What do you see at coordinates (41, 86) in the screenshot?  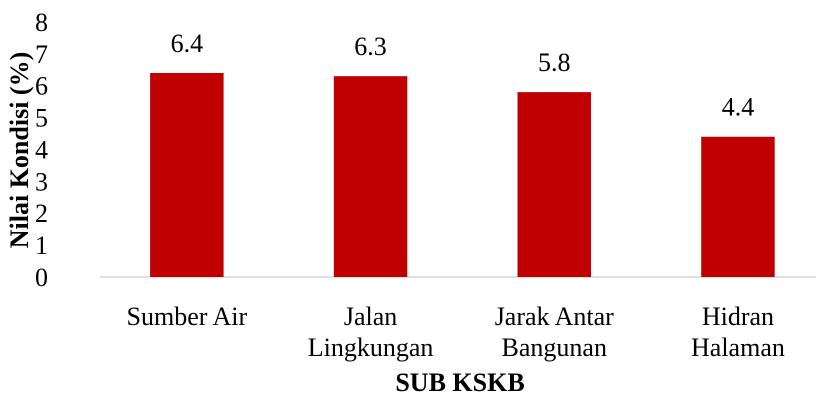 I see `y-tick-label: 6` at bounding box center [41, 86].